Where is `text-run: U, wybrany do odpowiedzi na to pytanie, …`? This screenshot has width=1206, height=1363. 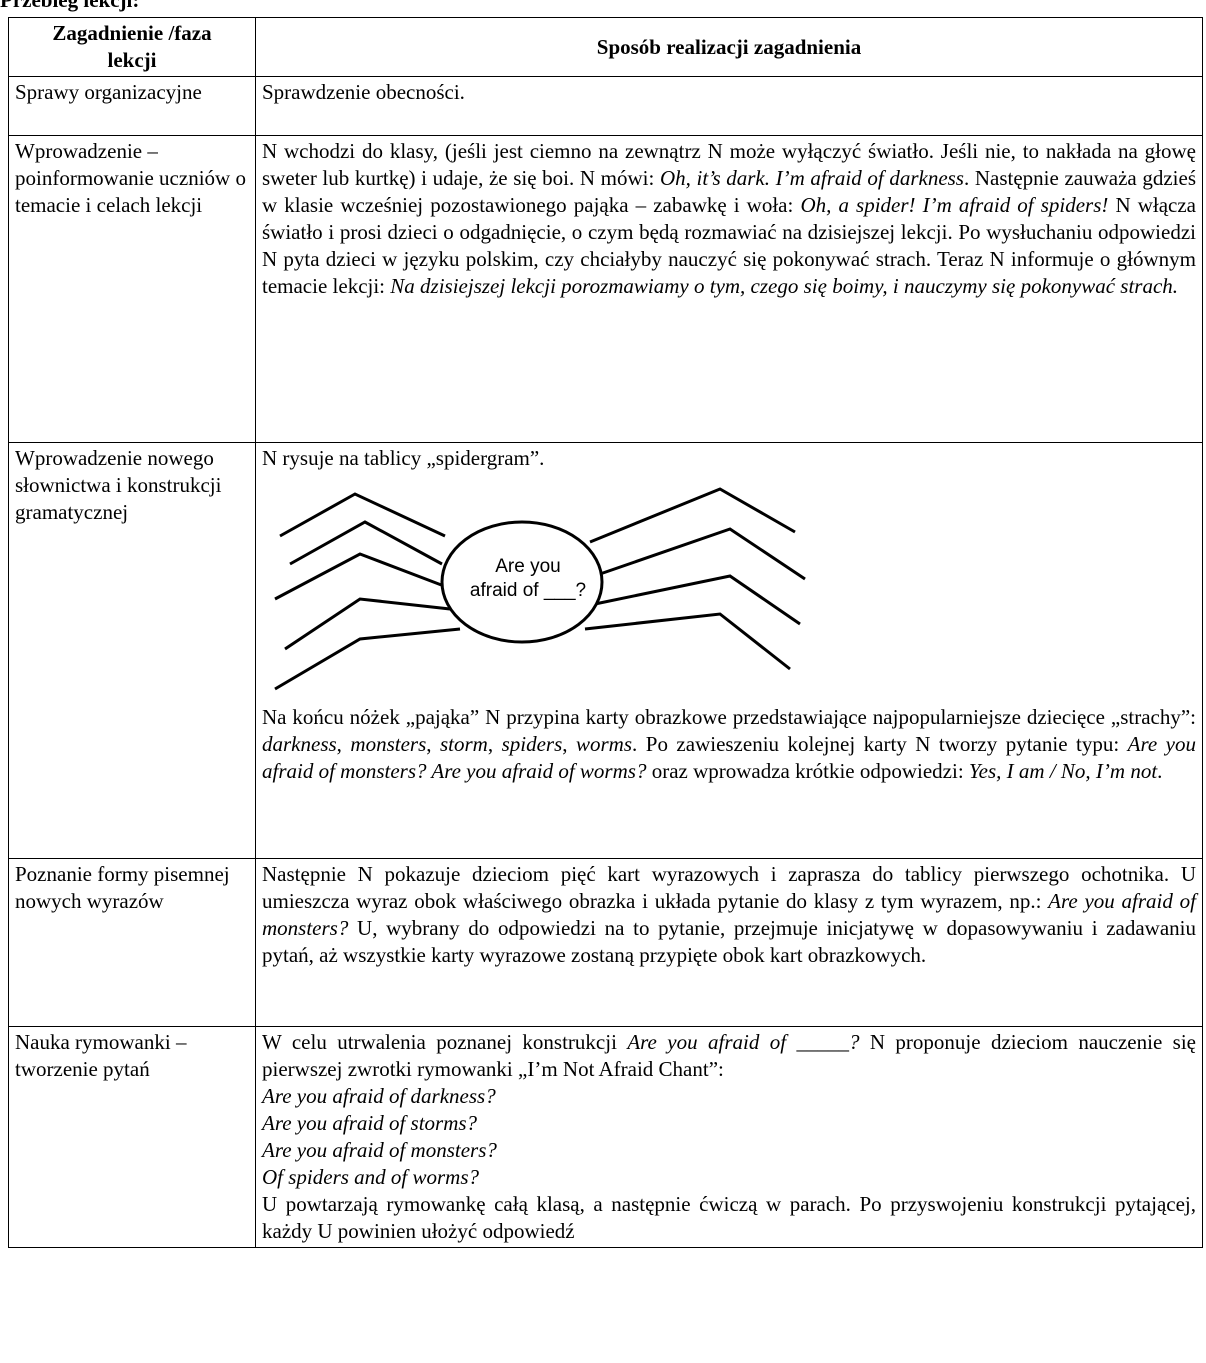
text-run: U, wybrany do odpowiedzi na to pytanie, … is located at coordinates (729, 941).